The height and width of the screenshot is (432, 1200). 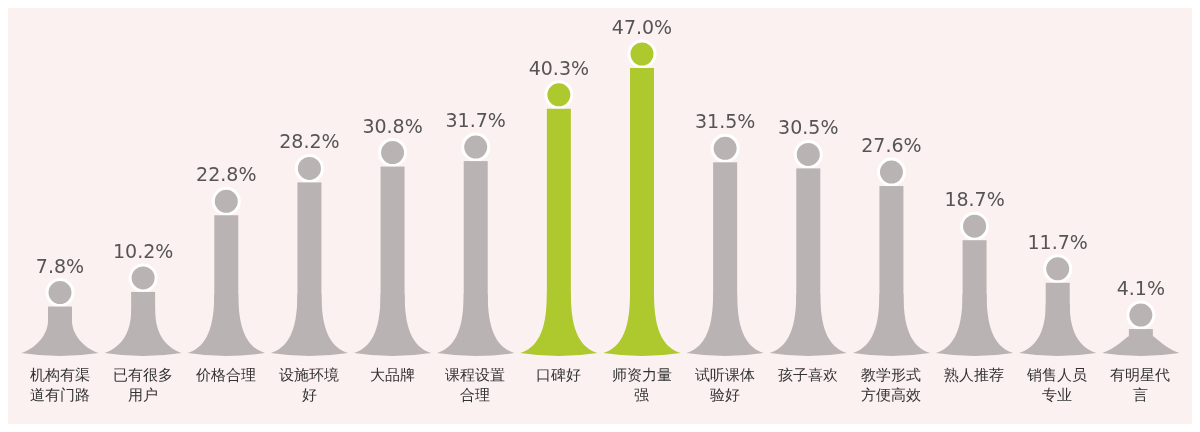 I want to click on x-tick-label: 师资力量强, so click(x=641, y=385).